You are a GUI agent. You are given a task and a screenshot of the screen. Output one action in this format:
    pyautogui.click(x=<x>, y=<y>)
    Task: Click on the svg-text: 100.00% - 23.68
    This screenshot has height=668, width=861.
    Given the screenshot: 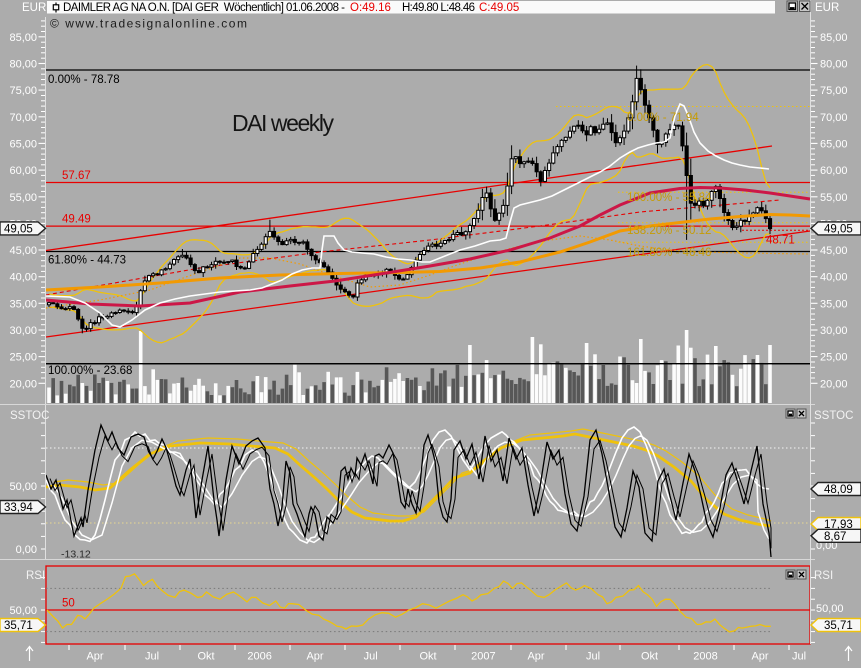 What is the action you would take?
    pyautogui.click(x=90, y=371)
    